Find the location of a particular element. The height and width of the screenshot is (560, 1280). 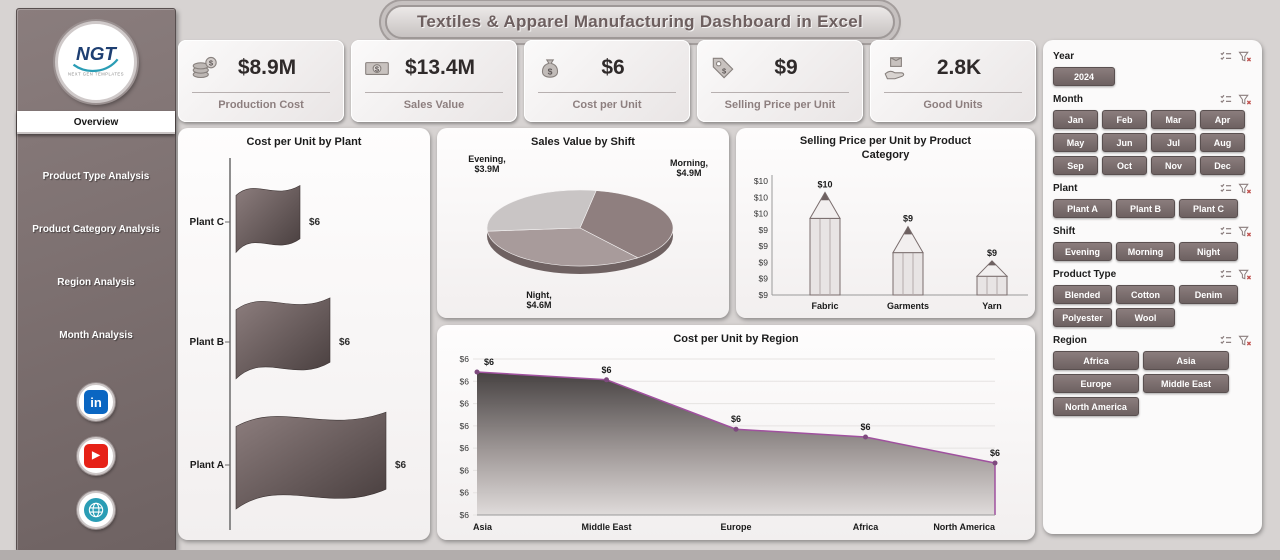

linkedin-icon: in is located at coordinates (96, 402).